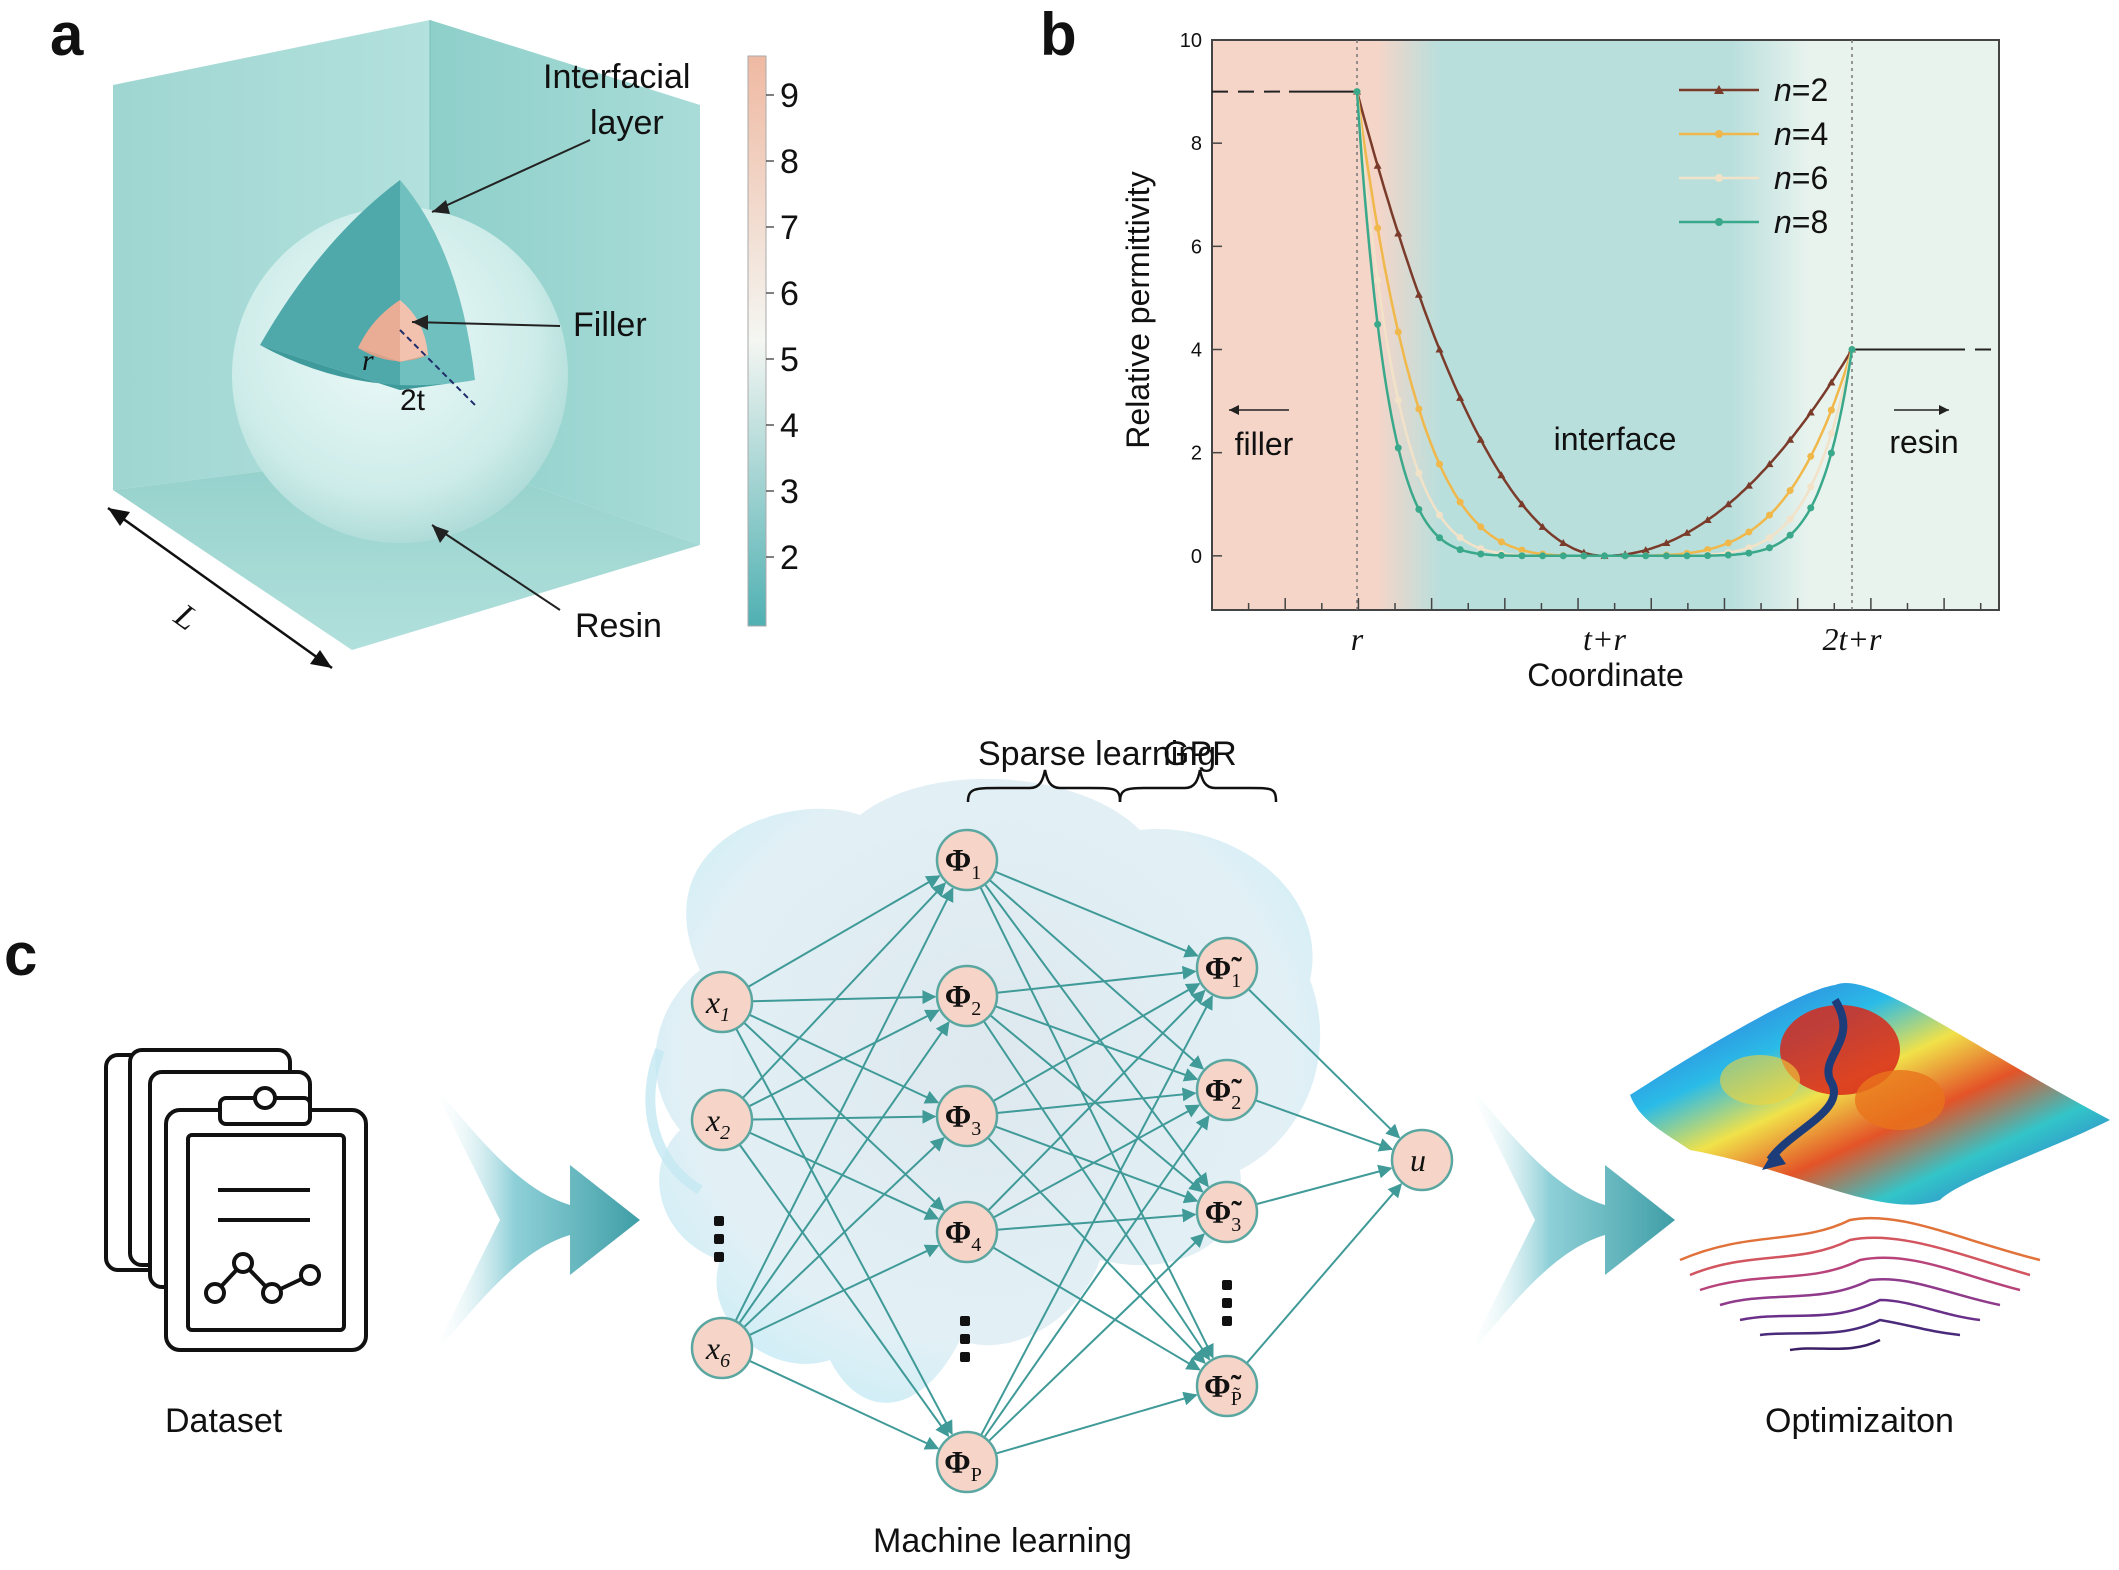 This screenshot has width=2119, height=1570. What do you see at coordinates (224, 1421) in the screenshot?
I see `dataset-label: Dataset` at bounding box center [224, 1421].